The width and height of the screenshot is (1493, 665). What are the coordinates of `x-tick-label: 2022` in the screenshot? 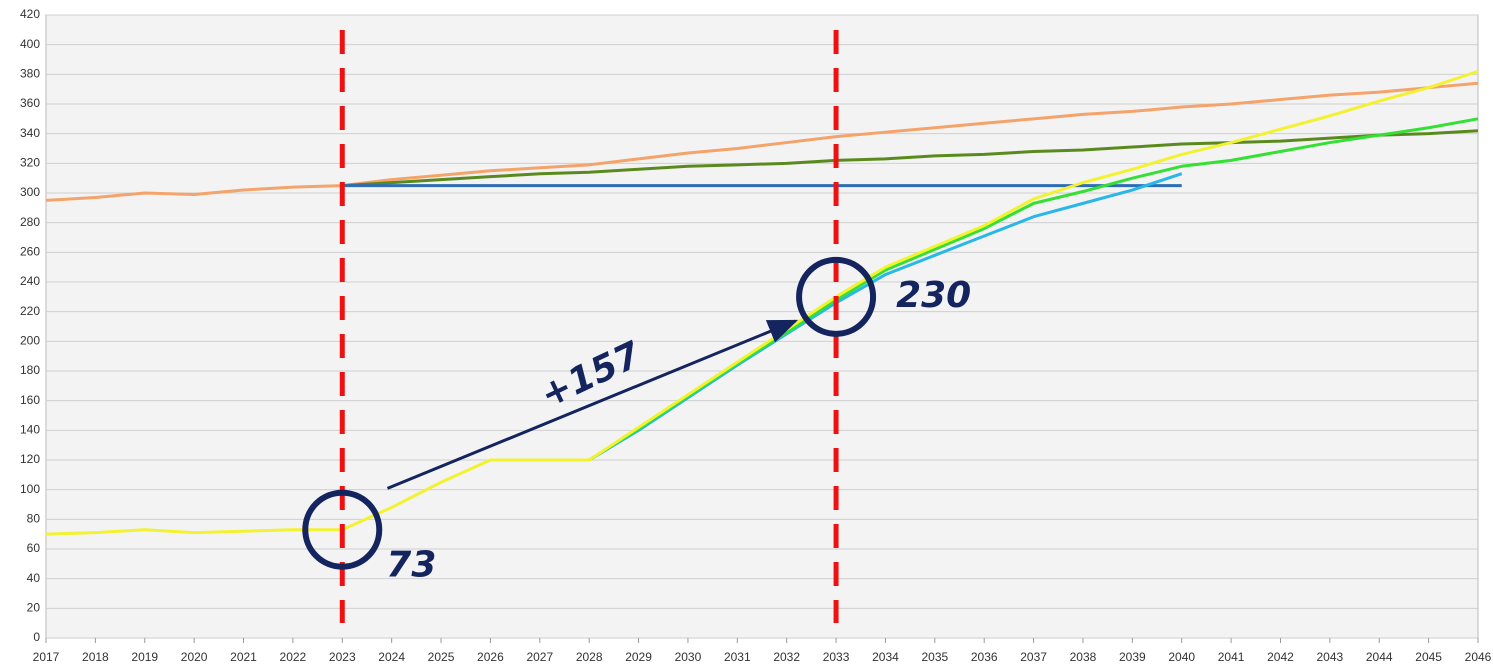 It's located at (293, 657).